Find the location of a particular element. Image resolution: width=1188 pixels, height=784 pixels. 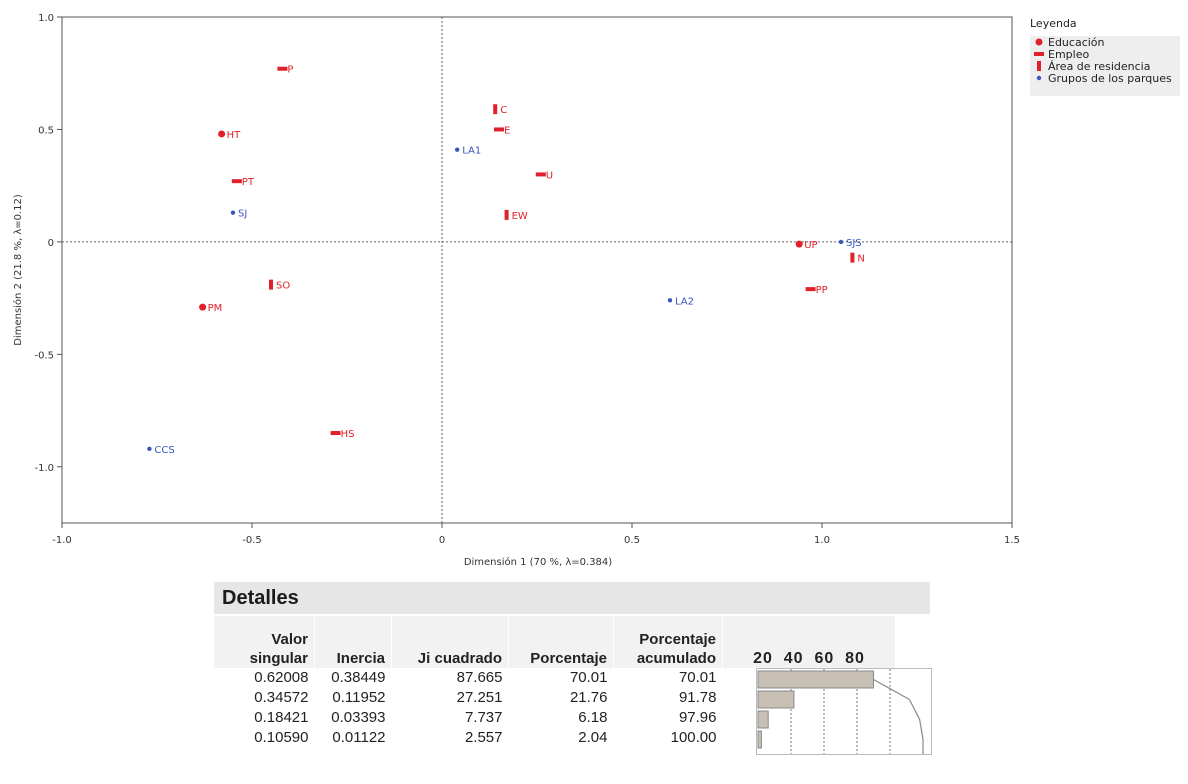

data-point-hs is located at coordinates (335, 433).